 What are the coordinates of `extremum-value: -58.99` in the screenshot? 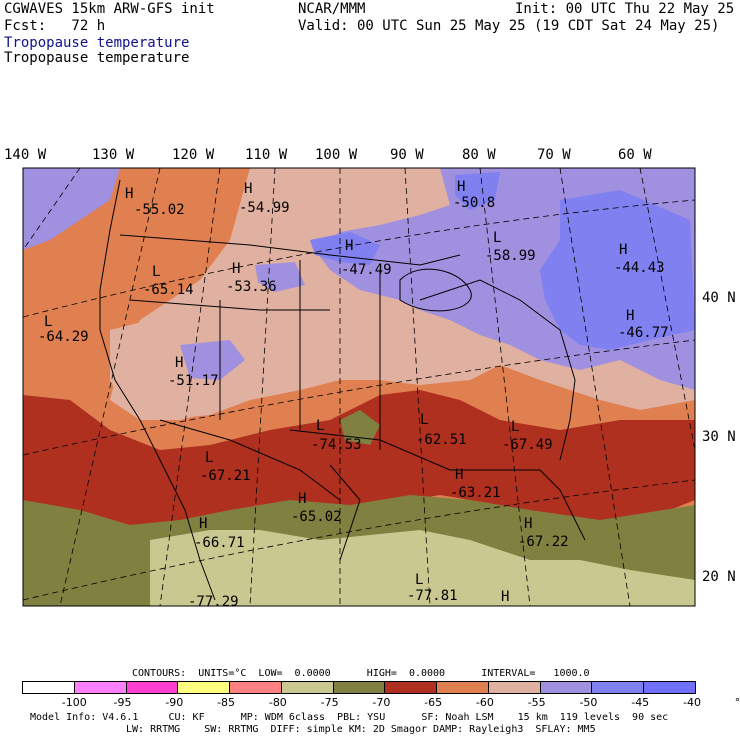 It's located at (510, 256).